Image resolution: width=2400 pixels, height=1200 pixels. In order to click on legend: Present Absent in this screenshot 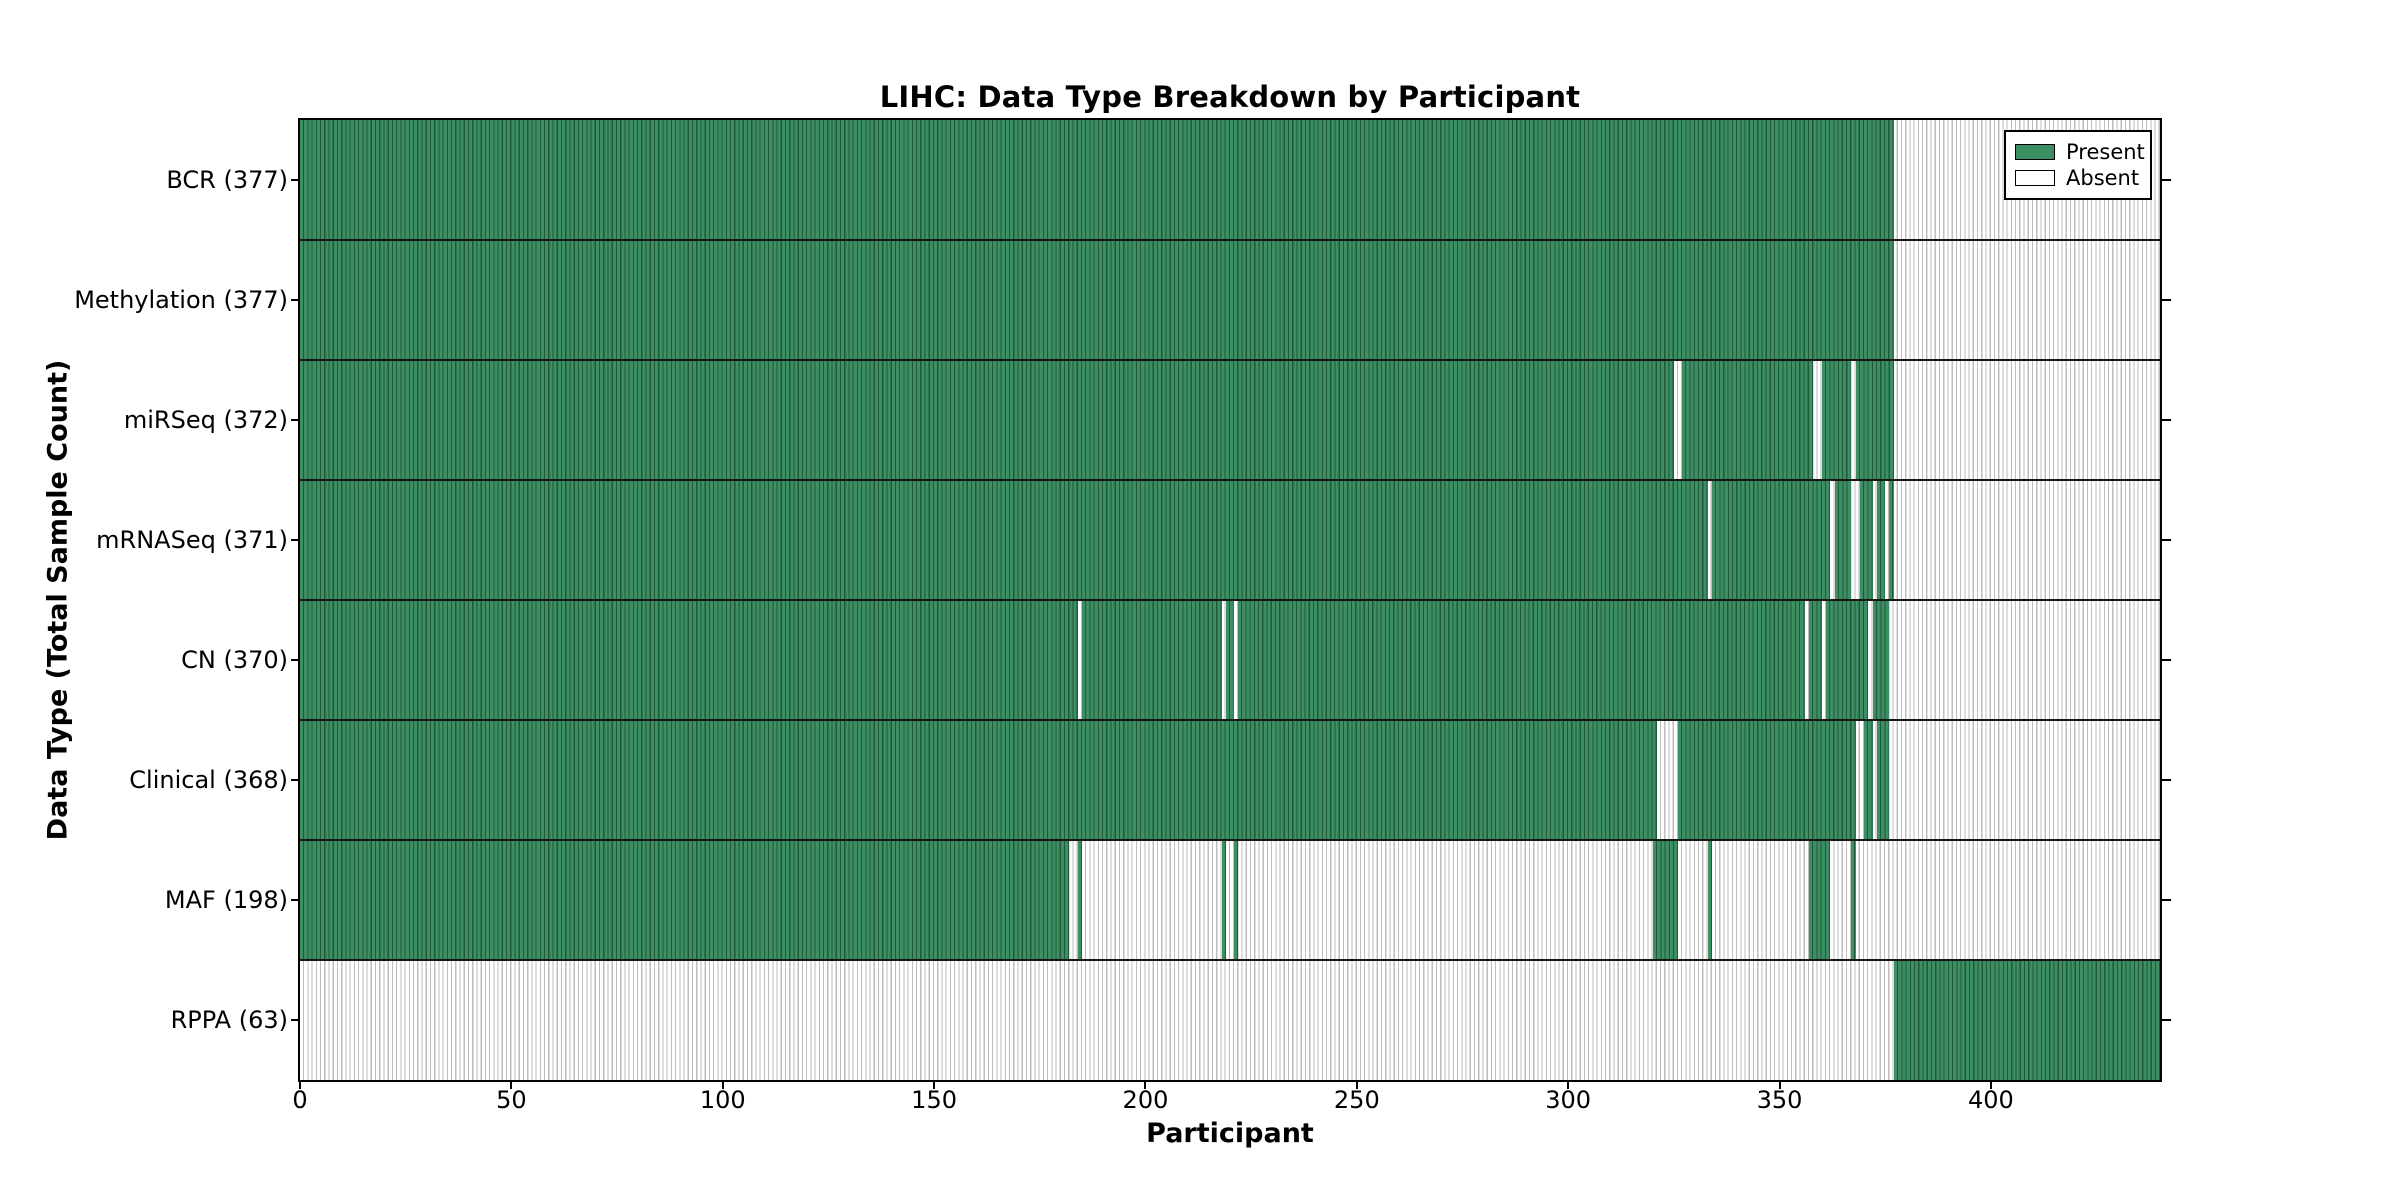, I will do `click(2078, 165)`.